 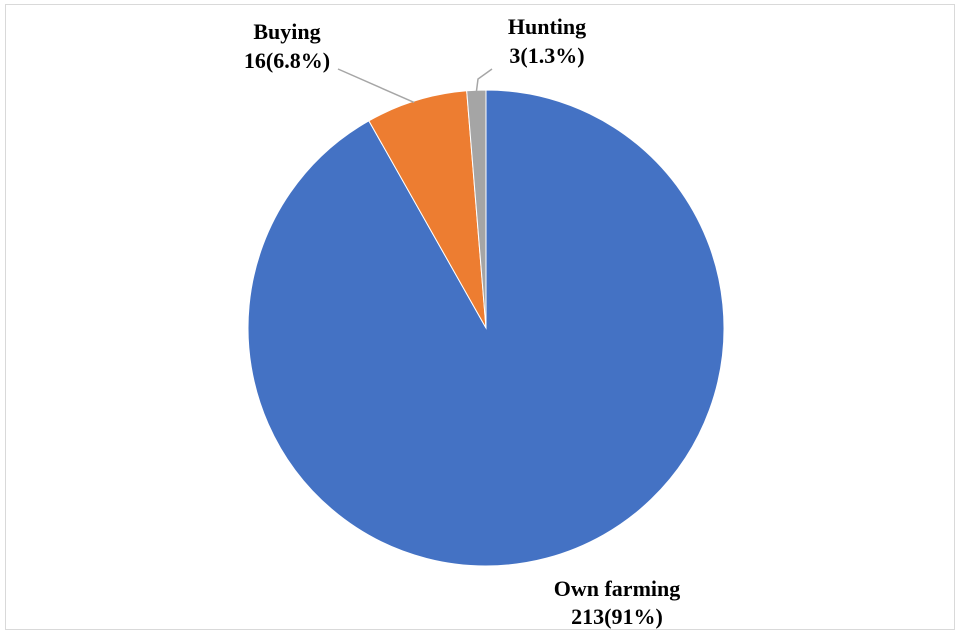 What do you see at coordinates (287, 60) in the screenshot?
I see `slice-label-buying-value: 16(6.8%)` at bounding box center [287, 60].